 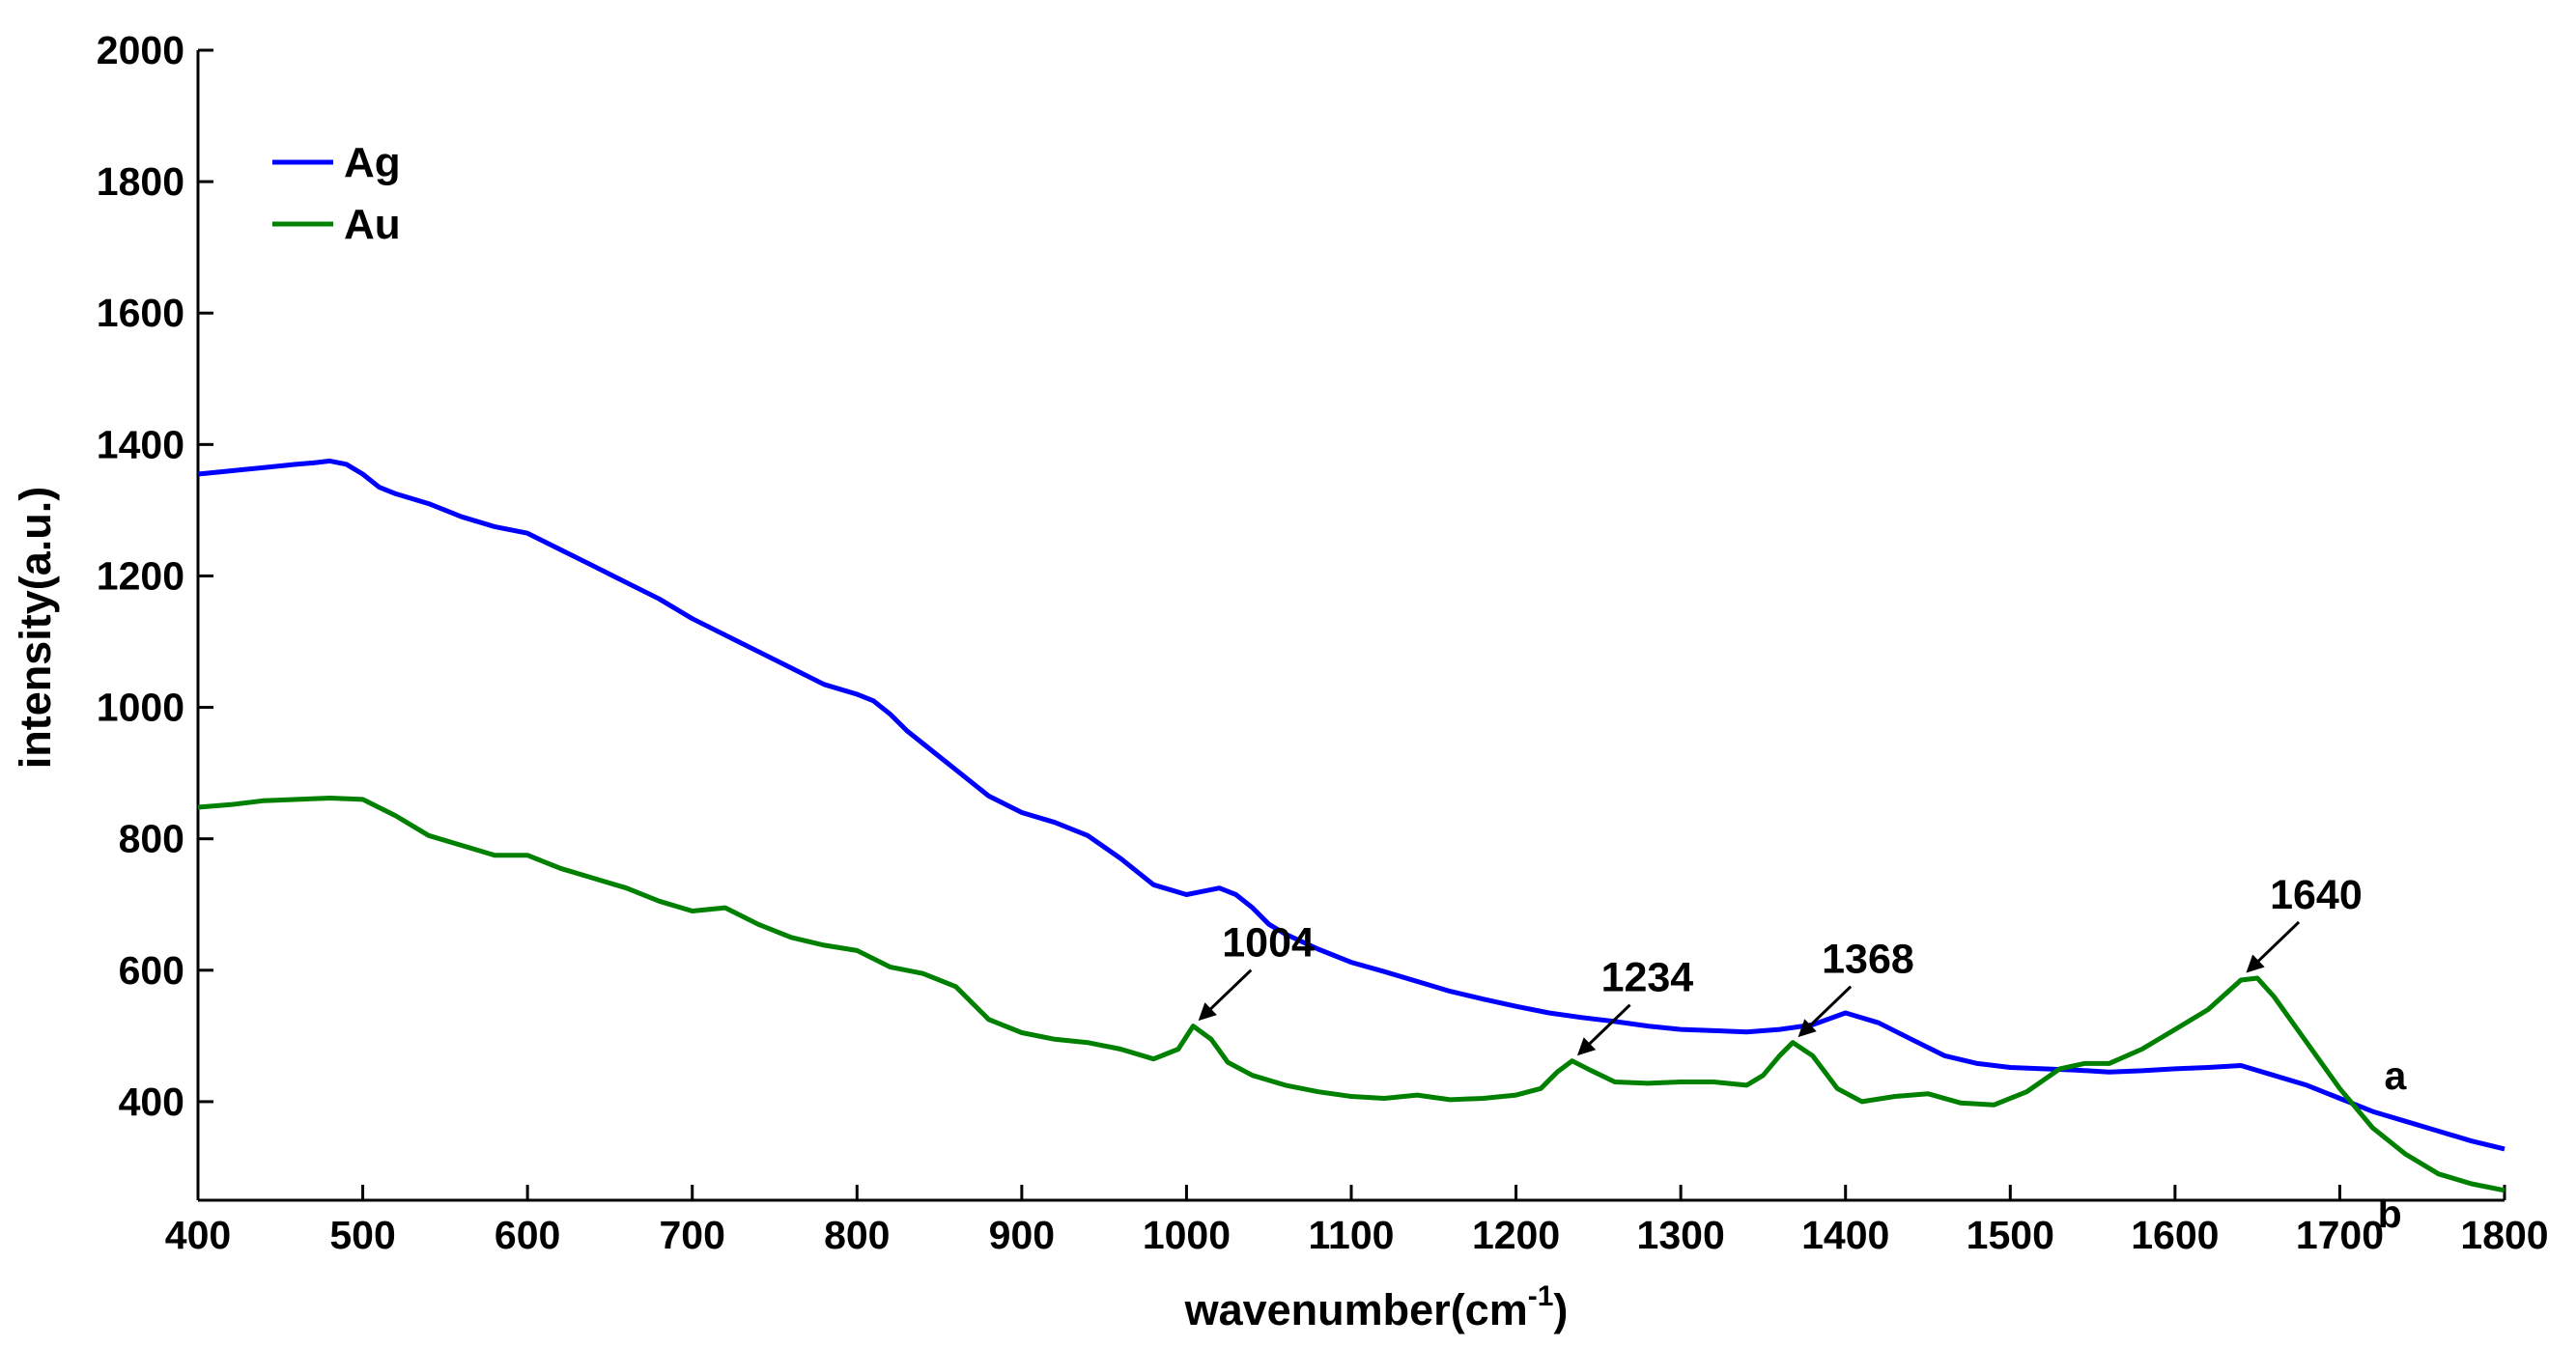 I want to click on x-tick-label: 700, so click(x=692, y=1235).